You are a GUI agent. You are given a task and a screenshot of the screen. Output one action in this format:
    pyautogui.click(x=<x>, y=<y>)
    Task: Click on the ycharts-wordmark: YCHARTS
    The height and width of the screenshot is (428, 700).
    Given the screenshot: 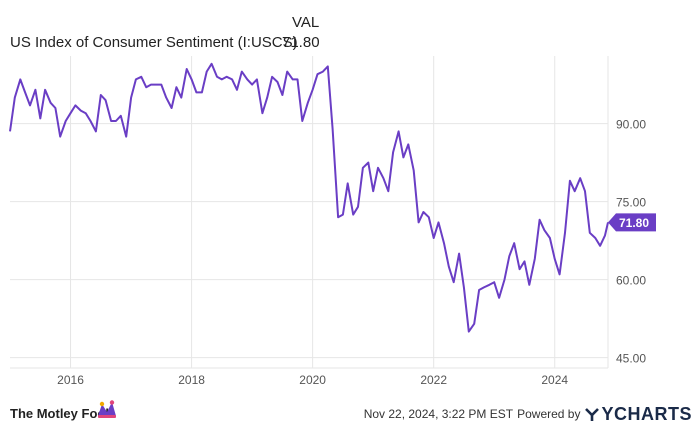 What is the action you would take?
    pyautogui.click(x=646, y=413)
    